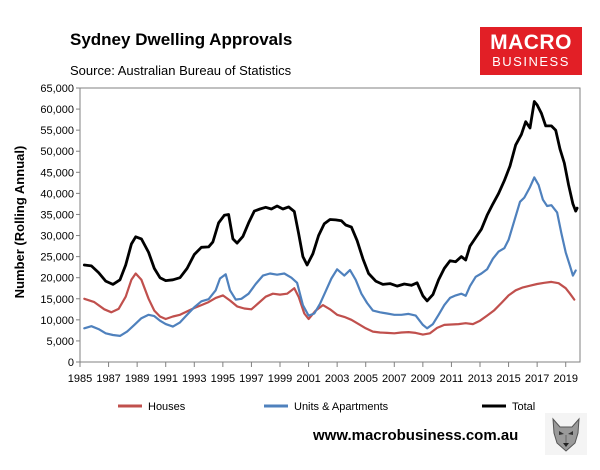 Image resolution: width=600 pixels, height=470 pixels. What do you see at coordinates (57, 237) in the screenshot?
I see `y-tick-label: 30,000` at bounding box center [57, 237].